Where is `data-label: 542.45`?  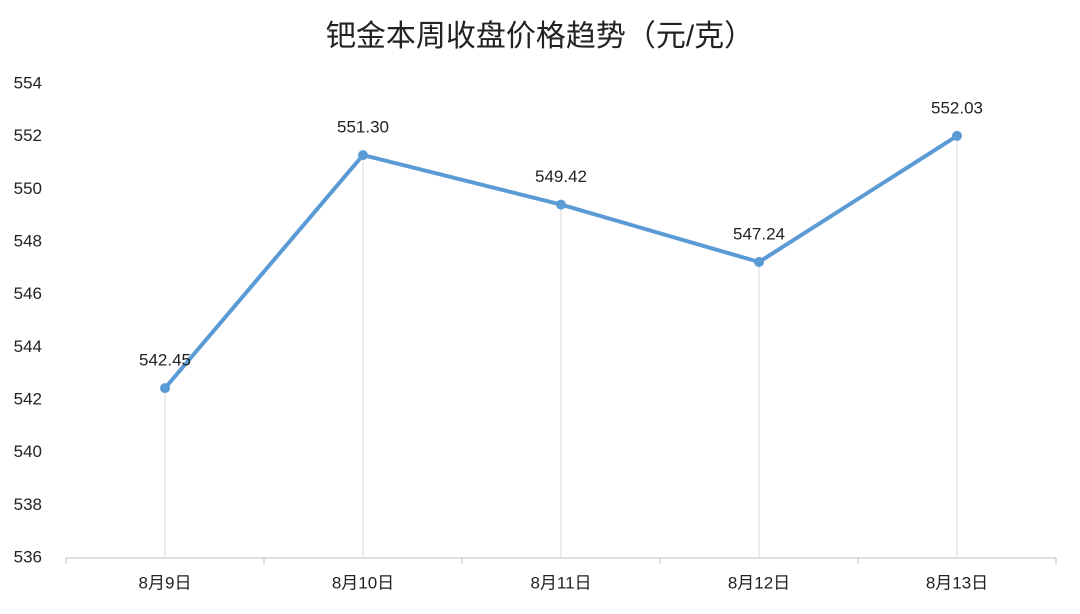
data-label: 542.45 is located at coordinates (165, 360).